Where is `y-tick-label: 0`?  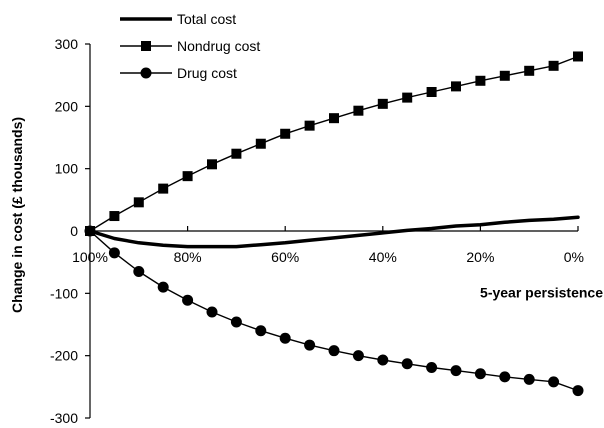 y-tick-label: 0 is located at coordinates (74, 231).